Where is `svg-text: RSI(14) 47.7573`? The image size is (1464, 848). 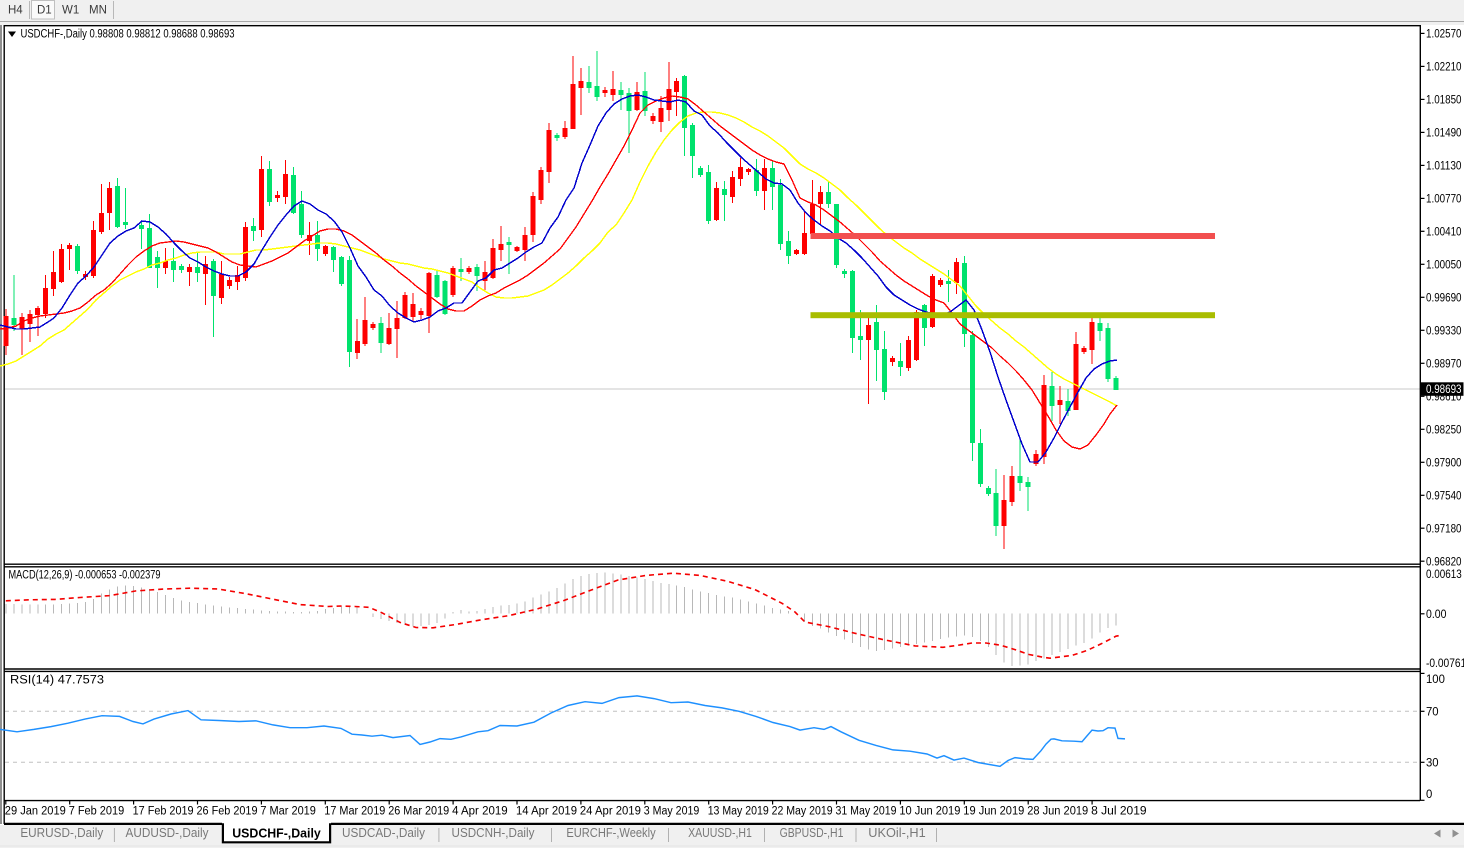 svg-text: RSI(14) 47.7573 is located at coordinates (57, 681).